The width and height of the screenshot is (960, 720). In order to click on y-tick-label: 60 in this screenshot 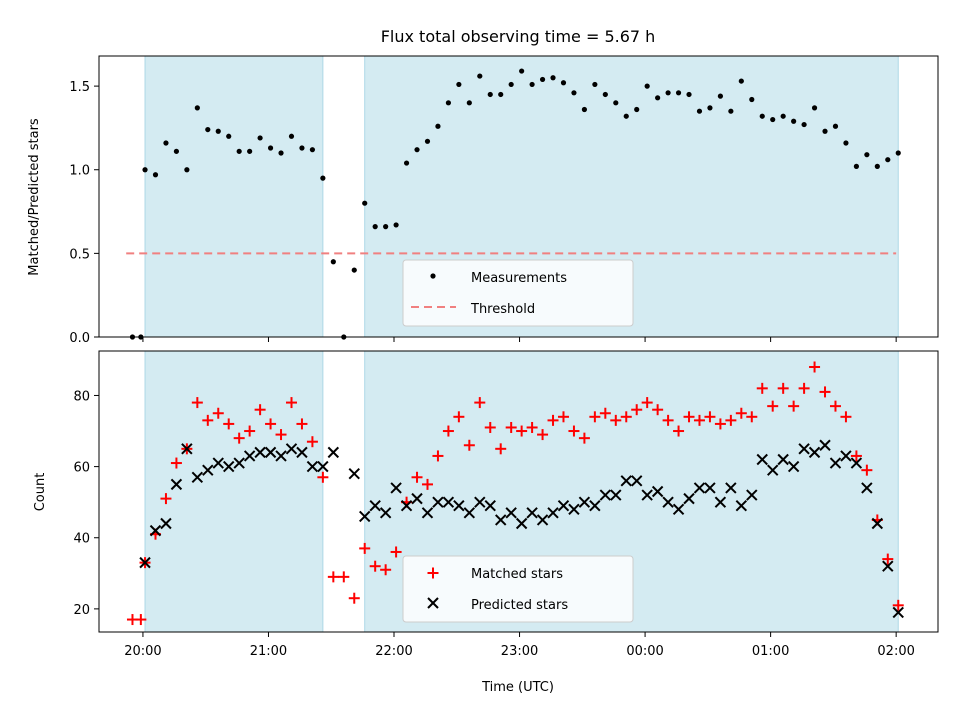, I will do `click(81, 468)`.